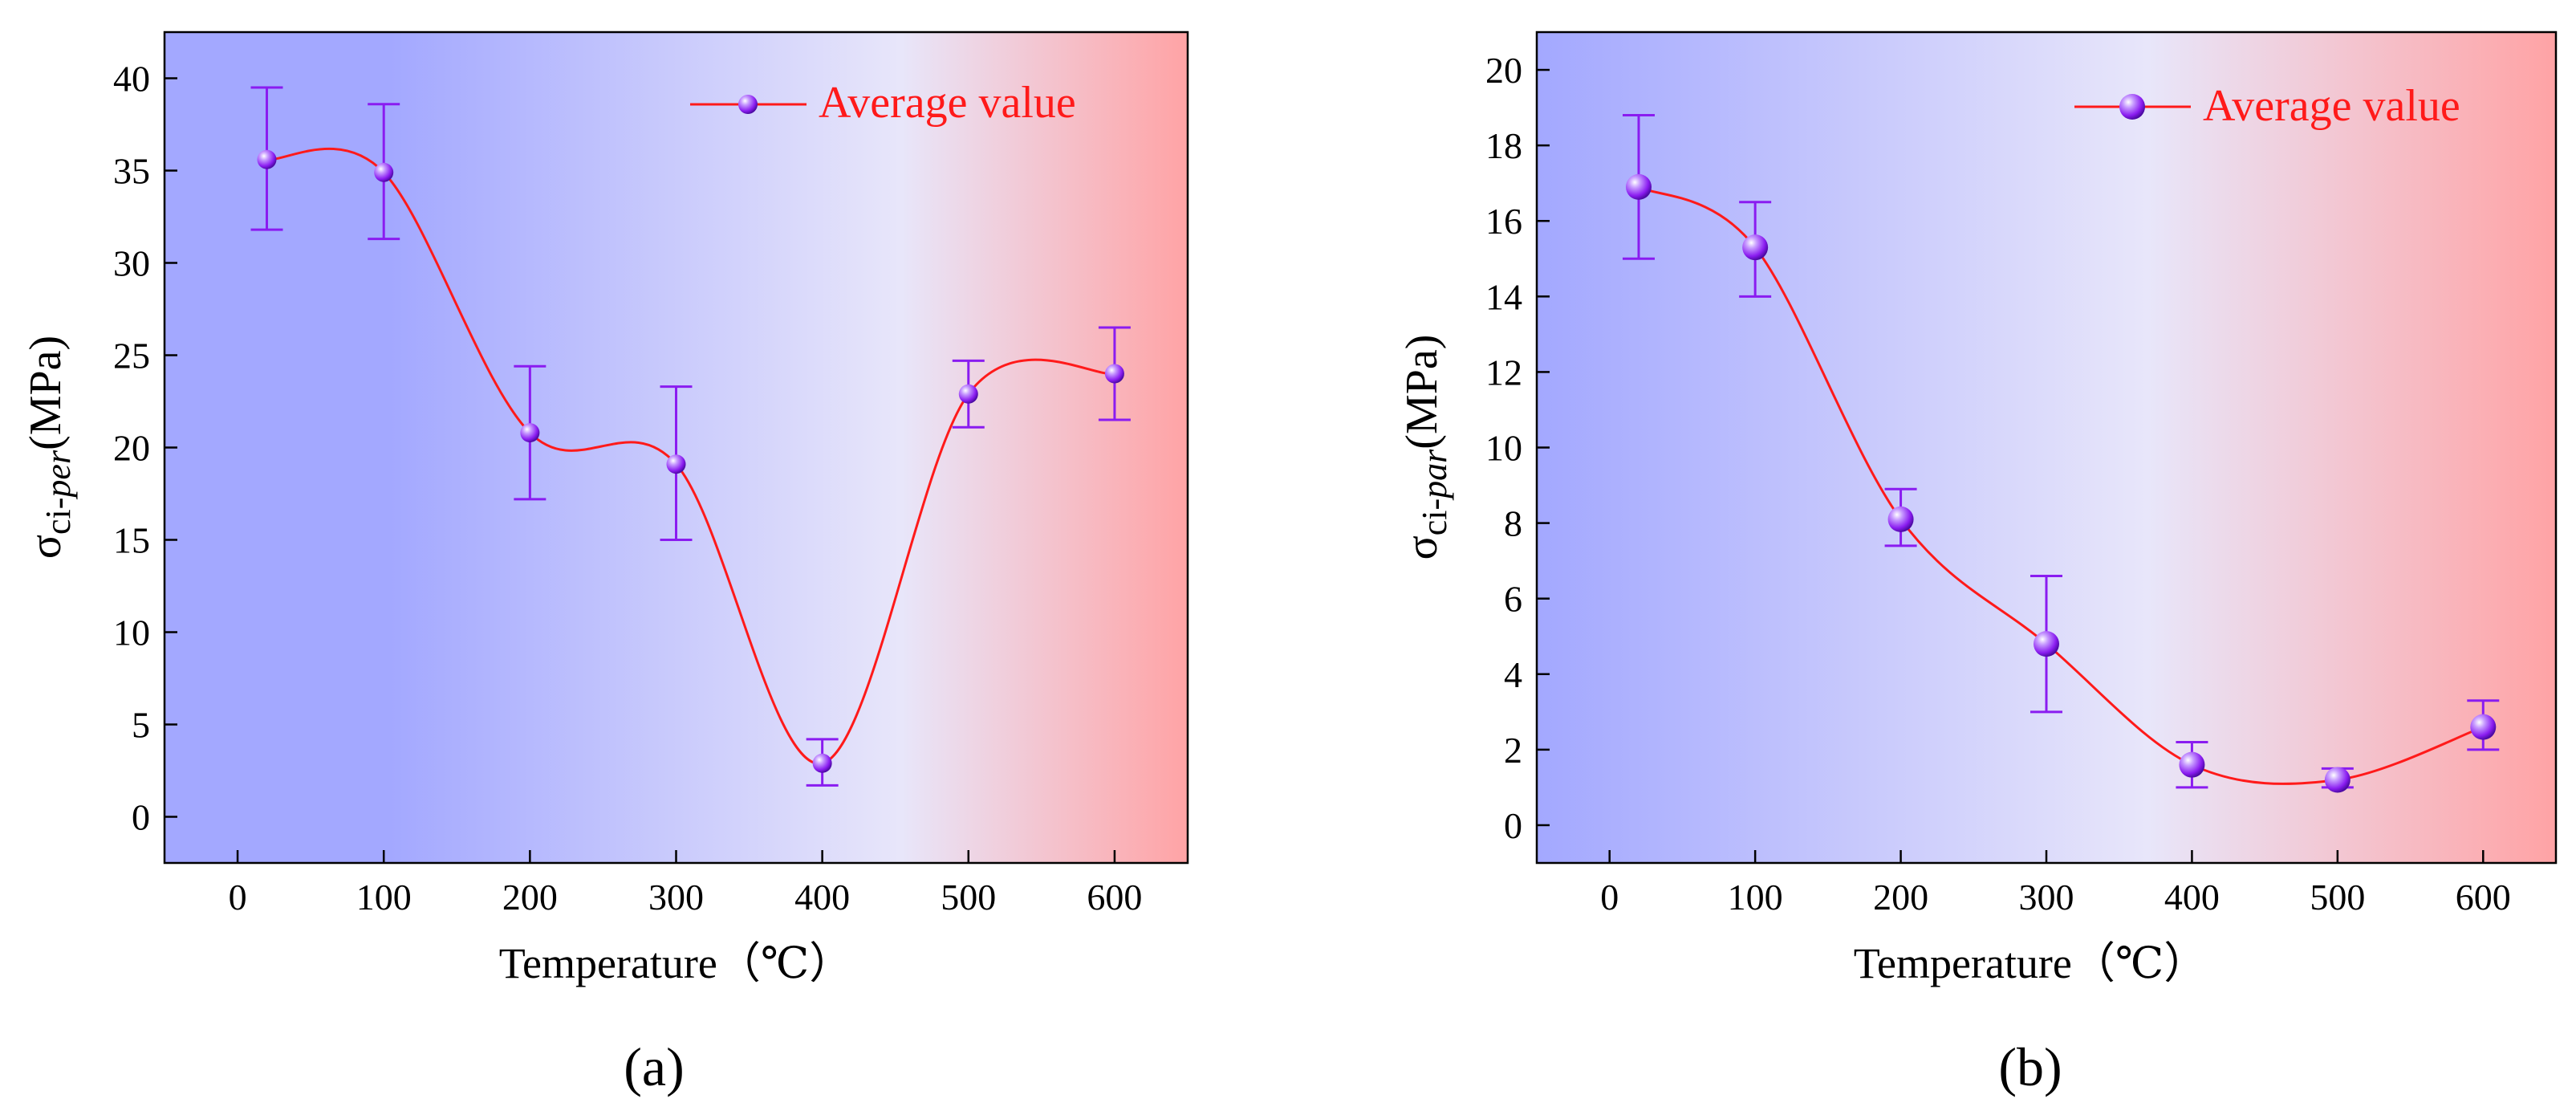  Describe the element at coordinates (59, 475) in the screenshot. I see `y-axis-label-sub-italic: per` at that location.